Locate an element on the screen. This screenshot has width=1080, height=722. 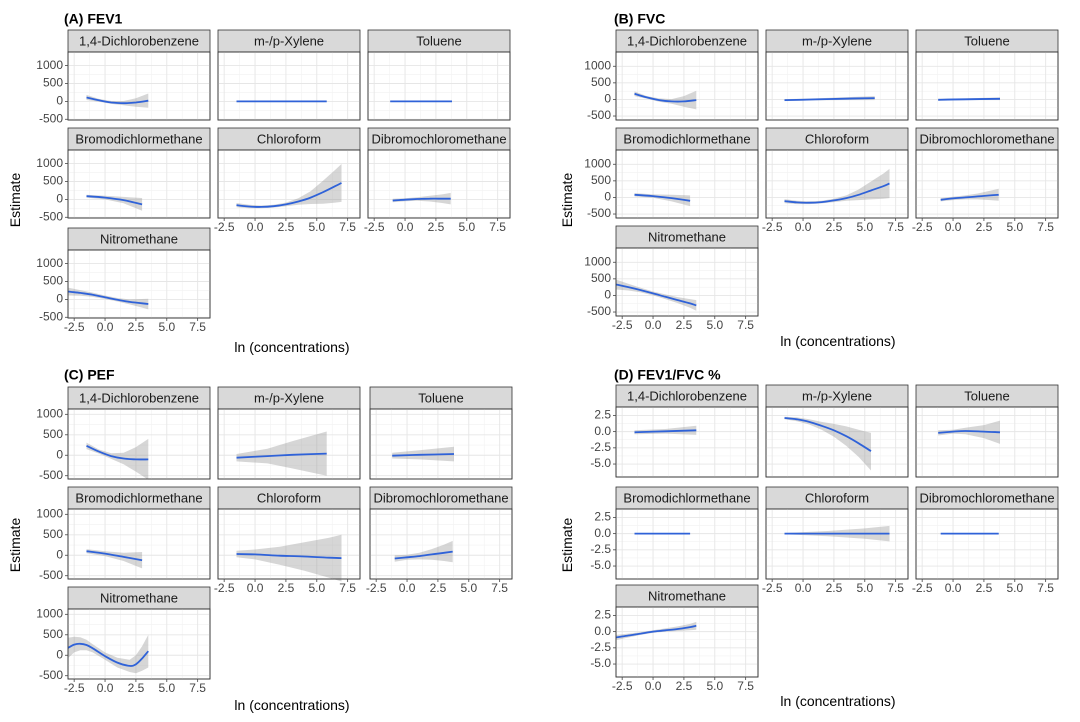
facet-label: Toluene is located at coordinates (987, 40).